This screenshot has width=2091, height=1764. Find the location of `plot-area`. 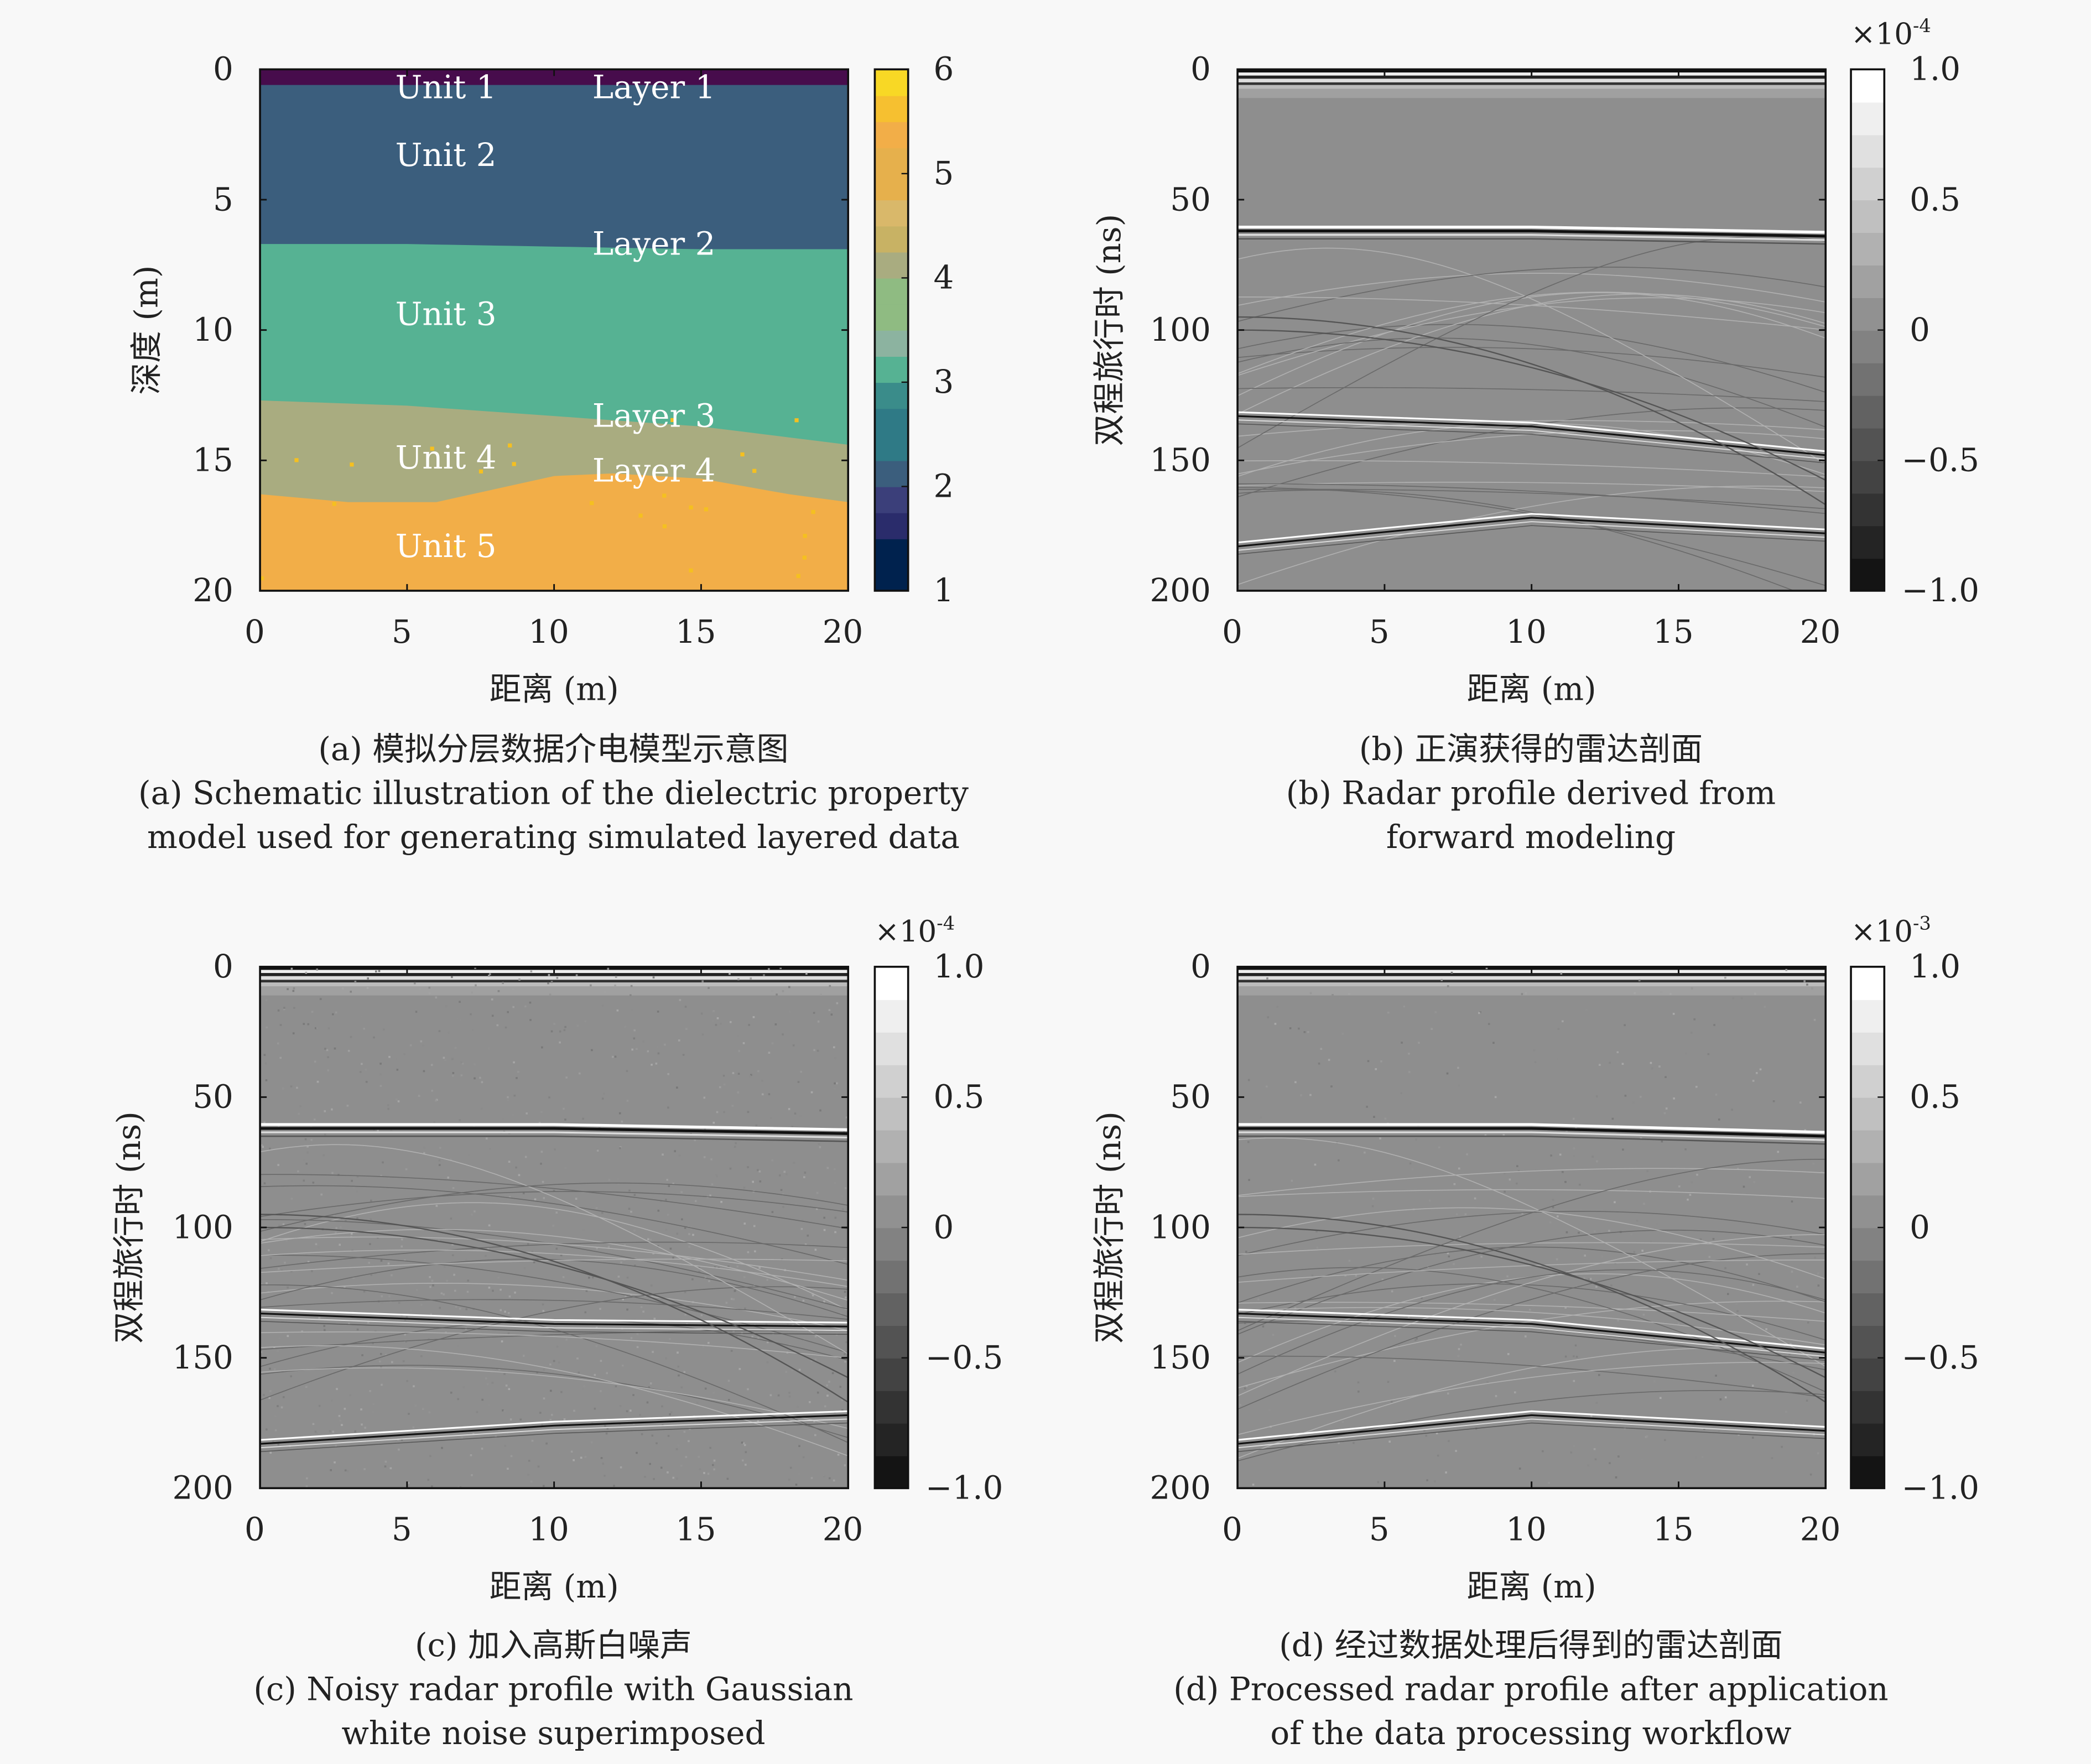

plot-area is located at coordinates (555, 1227).